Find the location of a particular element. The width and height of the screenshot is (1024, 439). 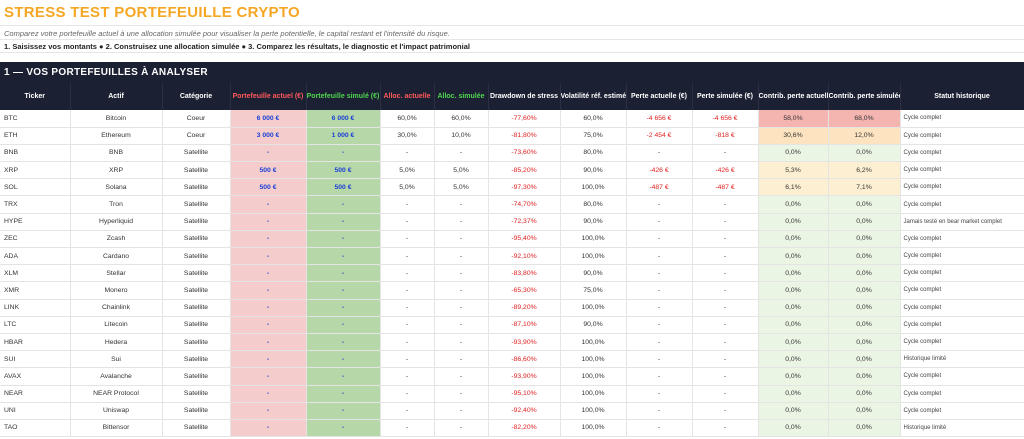

cell-portefeuille-simule: 500 € is located at coordinates (343, 170).